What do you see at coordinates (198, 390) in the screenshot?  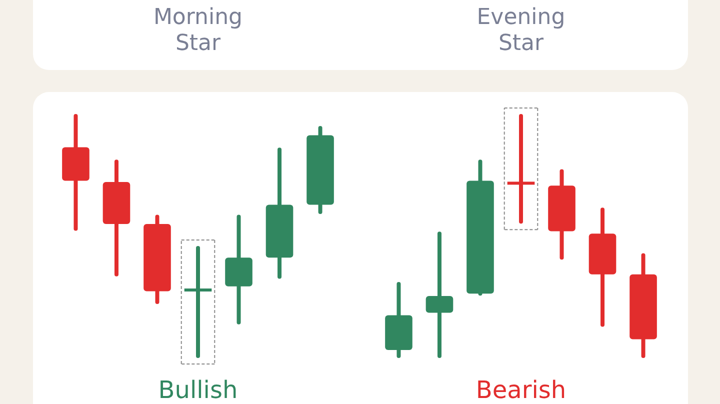 I see `x-axis-title: Bullish` at bounding box center [198, 390].